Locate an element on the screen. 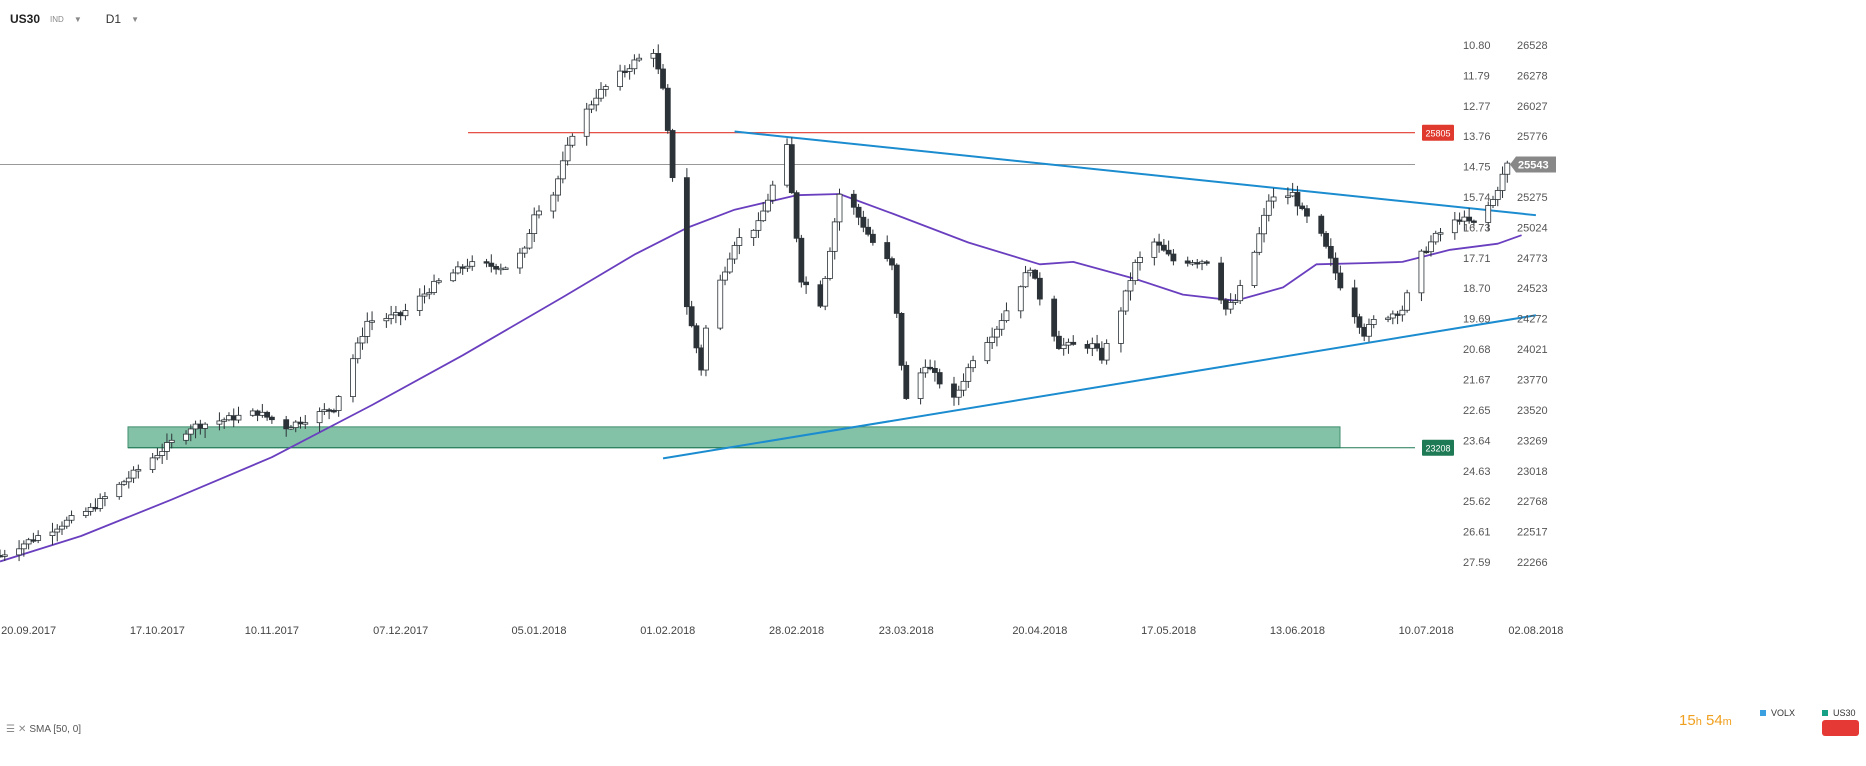  symbol-dropdown-icon: ▼ is located at coordinates (77, 19).